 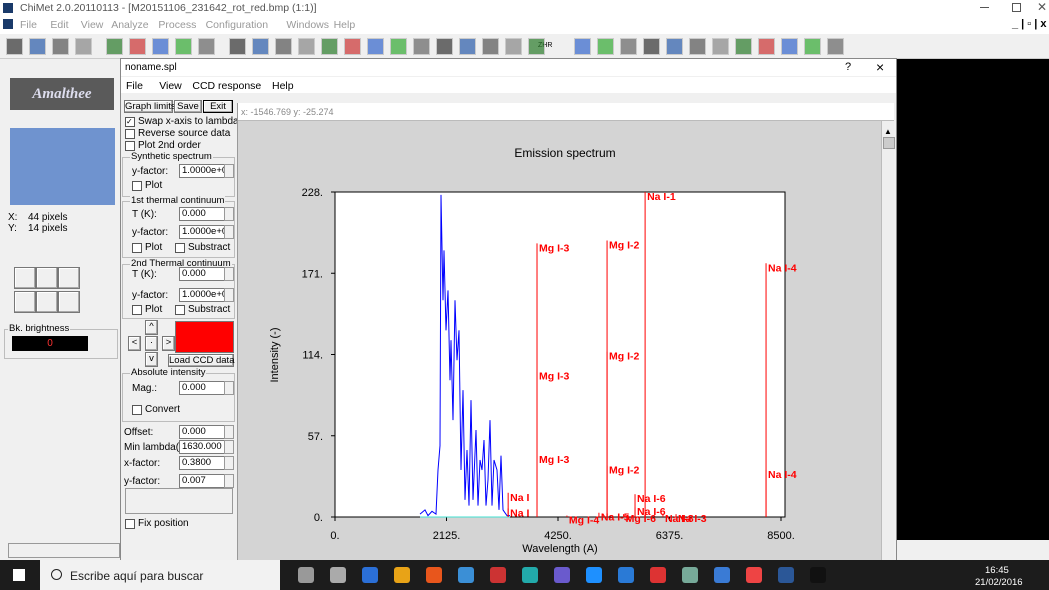 What do you see at coordinates (307, 25) in the screenshot?
I see `menu-item: Windows` at bounding box center [307, 25].